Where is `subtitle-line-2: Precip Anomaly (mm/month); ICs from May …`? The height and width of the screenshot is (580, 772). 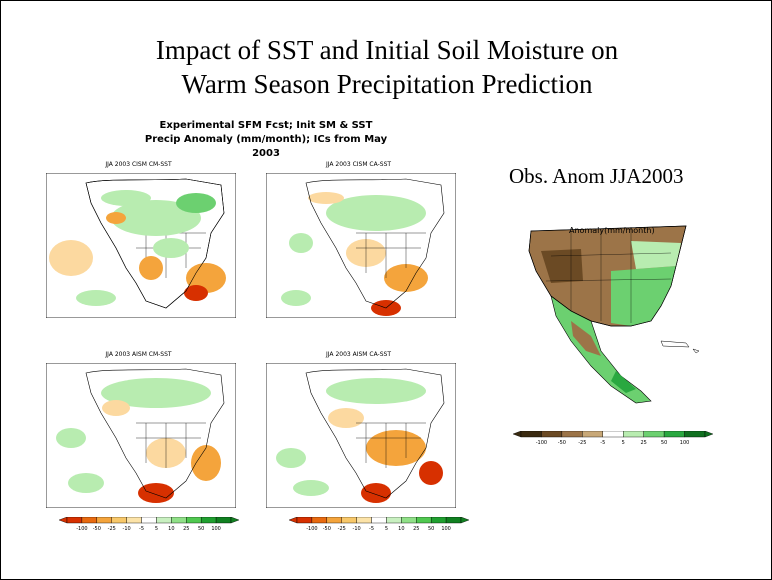 subtitle-line-2: Precip Anomaly (mm/month); ICs from May … is located at coordinates (266, 146).